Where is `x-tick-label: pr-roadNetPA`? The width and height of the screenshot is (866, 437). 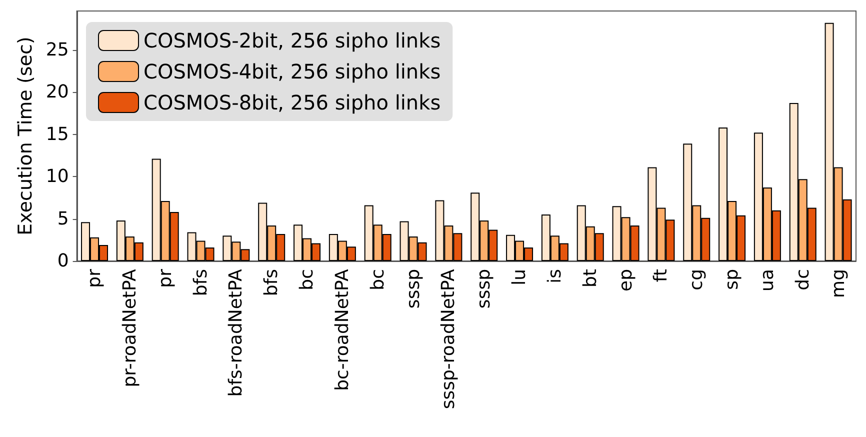 x-tick-label: pr-roadNetPA is located at coordinates (129, 328).